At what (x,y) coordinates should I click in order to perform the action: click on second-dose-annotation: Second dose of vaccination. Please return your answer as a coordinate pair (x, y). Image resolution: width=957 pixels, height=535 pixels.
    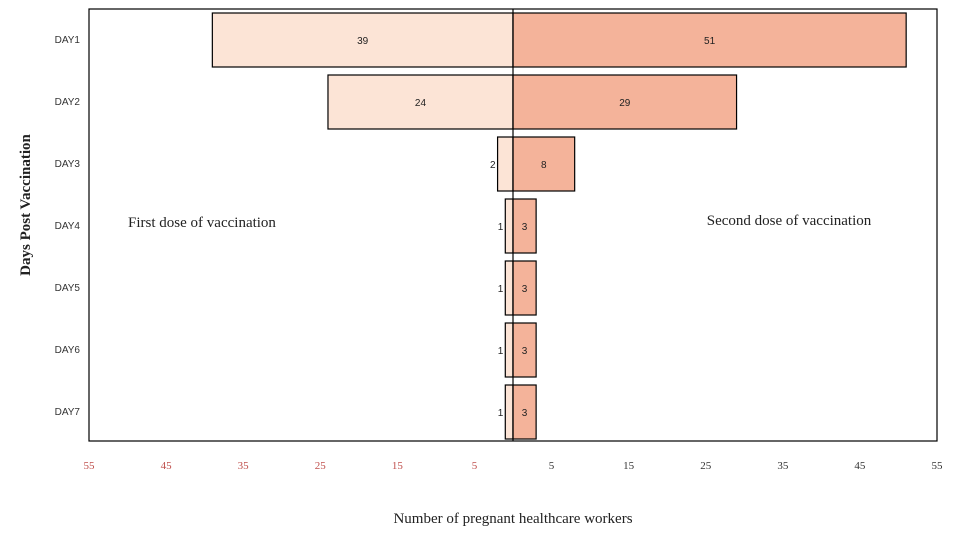
    Looking at the image, I should click on (789, 221).